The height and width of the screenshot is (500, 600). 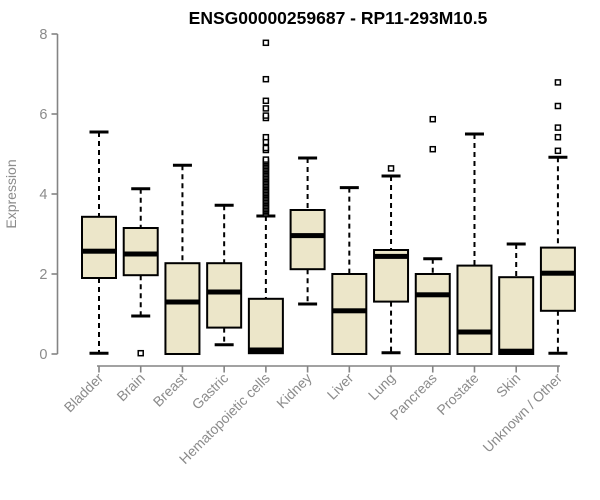 I want to click on y-tick-label: 4, so click(x=43, y=195).